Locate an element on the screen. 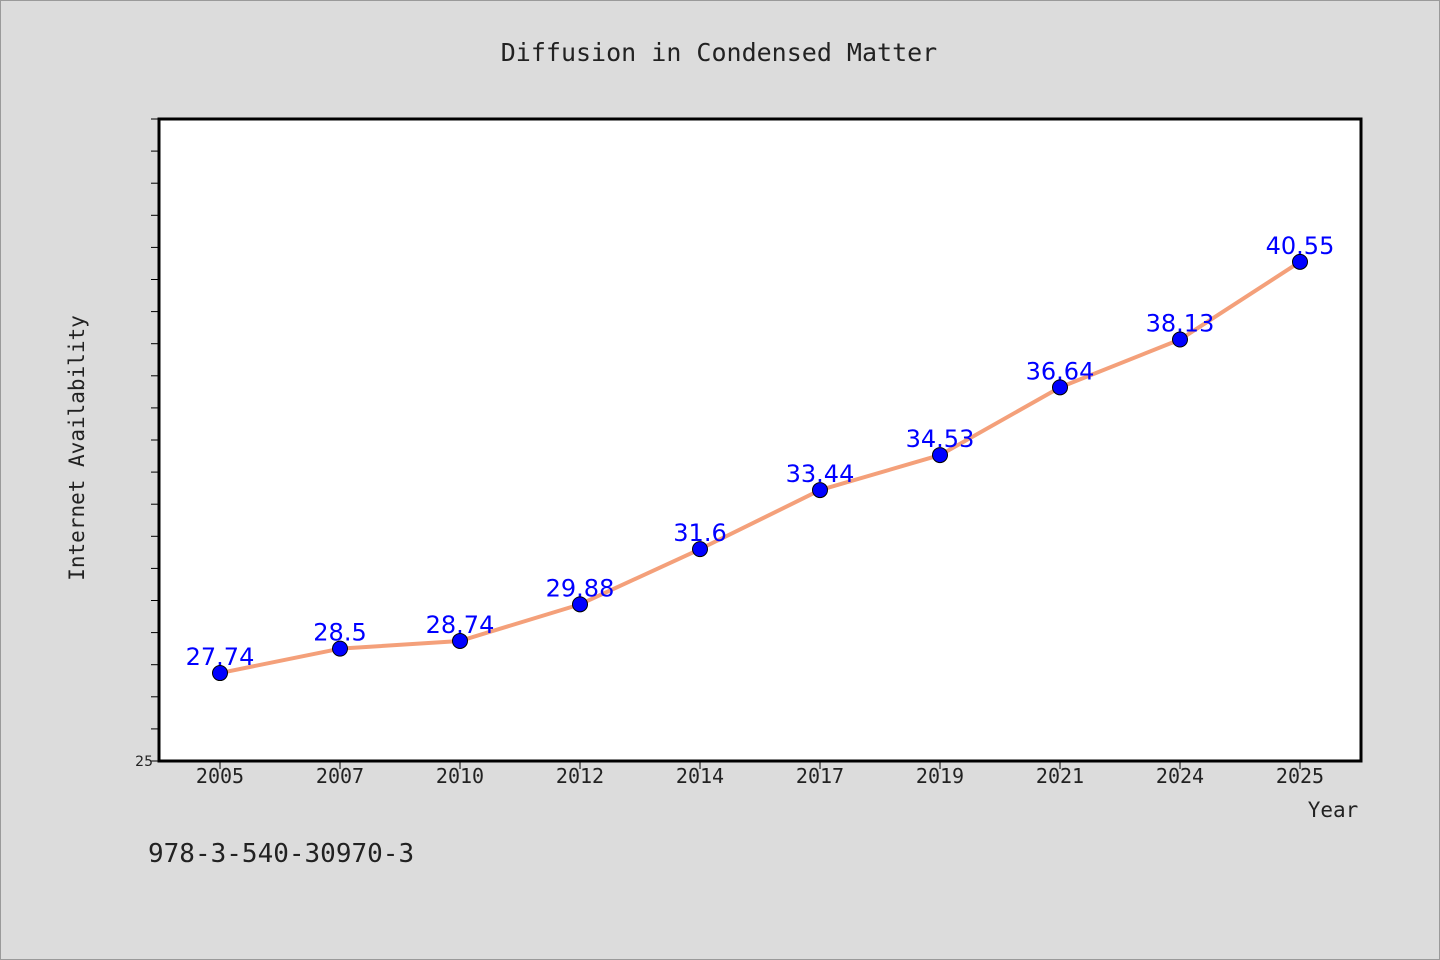  y-tick-label: 25 is located at coordinates (144, 762).